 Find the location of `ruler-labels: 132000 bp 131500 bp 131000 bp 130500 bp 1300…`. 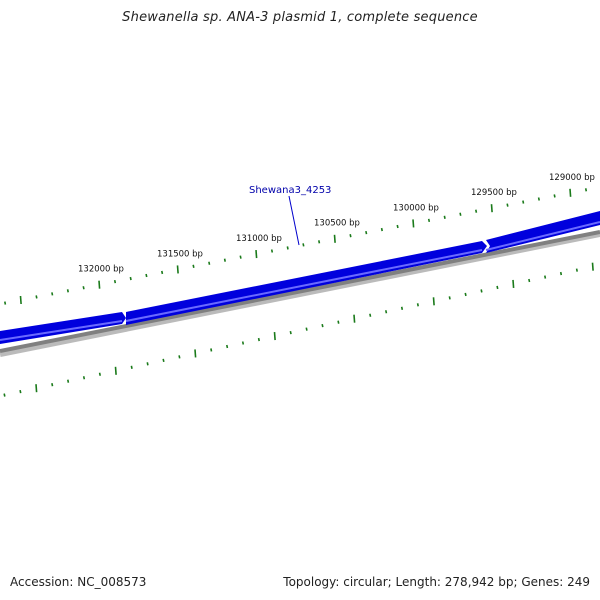

ruler-labels: 132000 bp 131500 bp 131000 bp 130500 bp 1300… is located at coordinates (336, 224).